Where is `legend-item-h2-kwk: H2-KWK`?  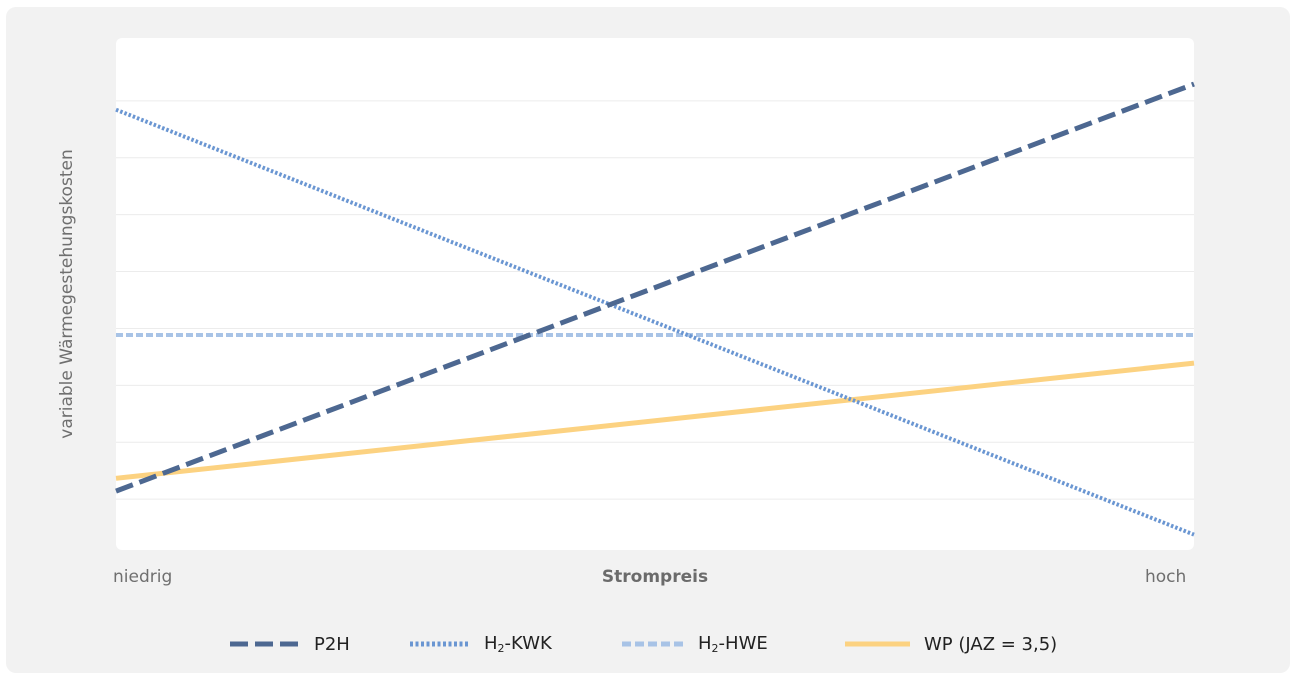
legend-item-h2-kwk: H2-KWK is located at coordinates (480, 644).